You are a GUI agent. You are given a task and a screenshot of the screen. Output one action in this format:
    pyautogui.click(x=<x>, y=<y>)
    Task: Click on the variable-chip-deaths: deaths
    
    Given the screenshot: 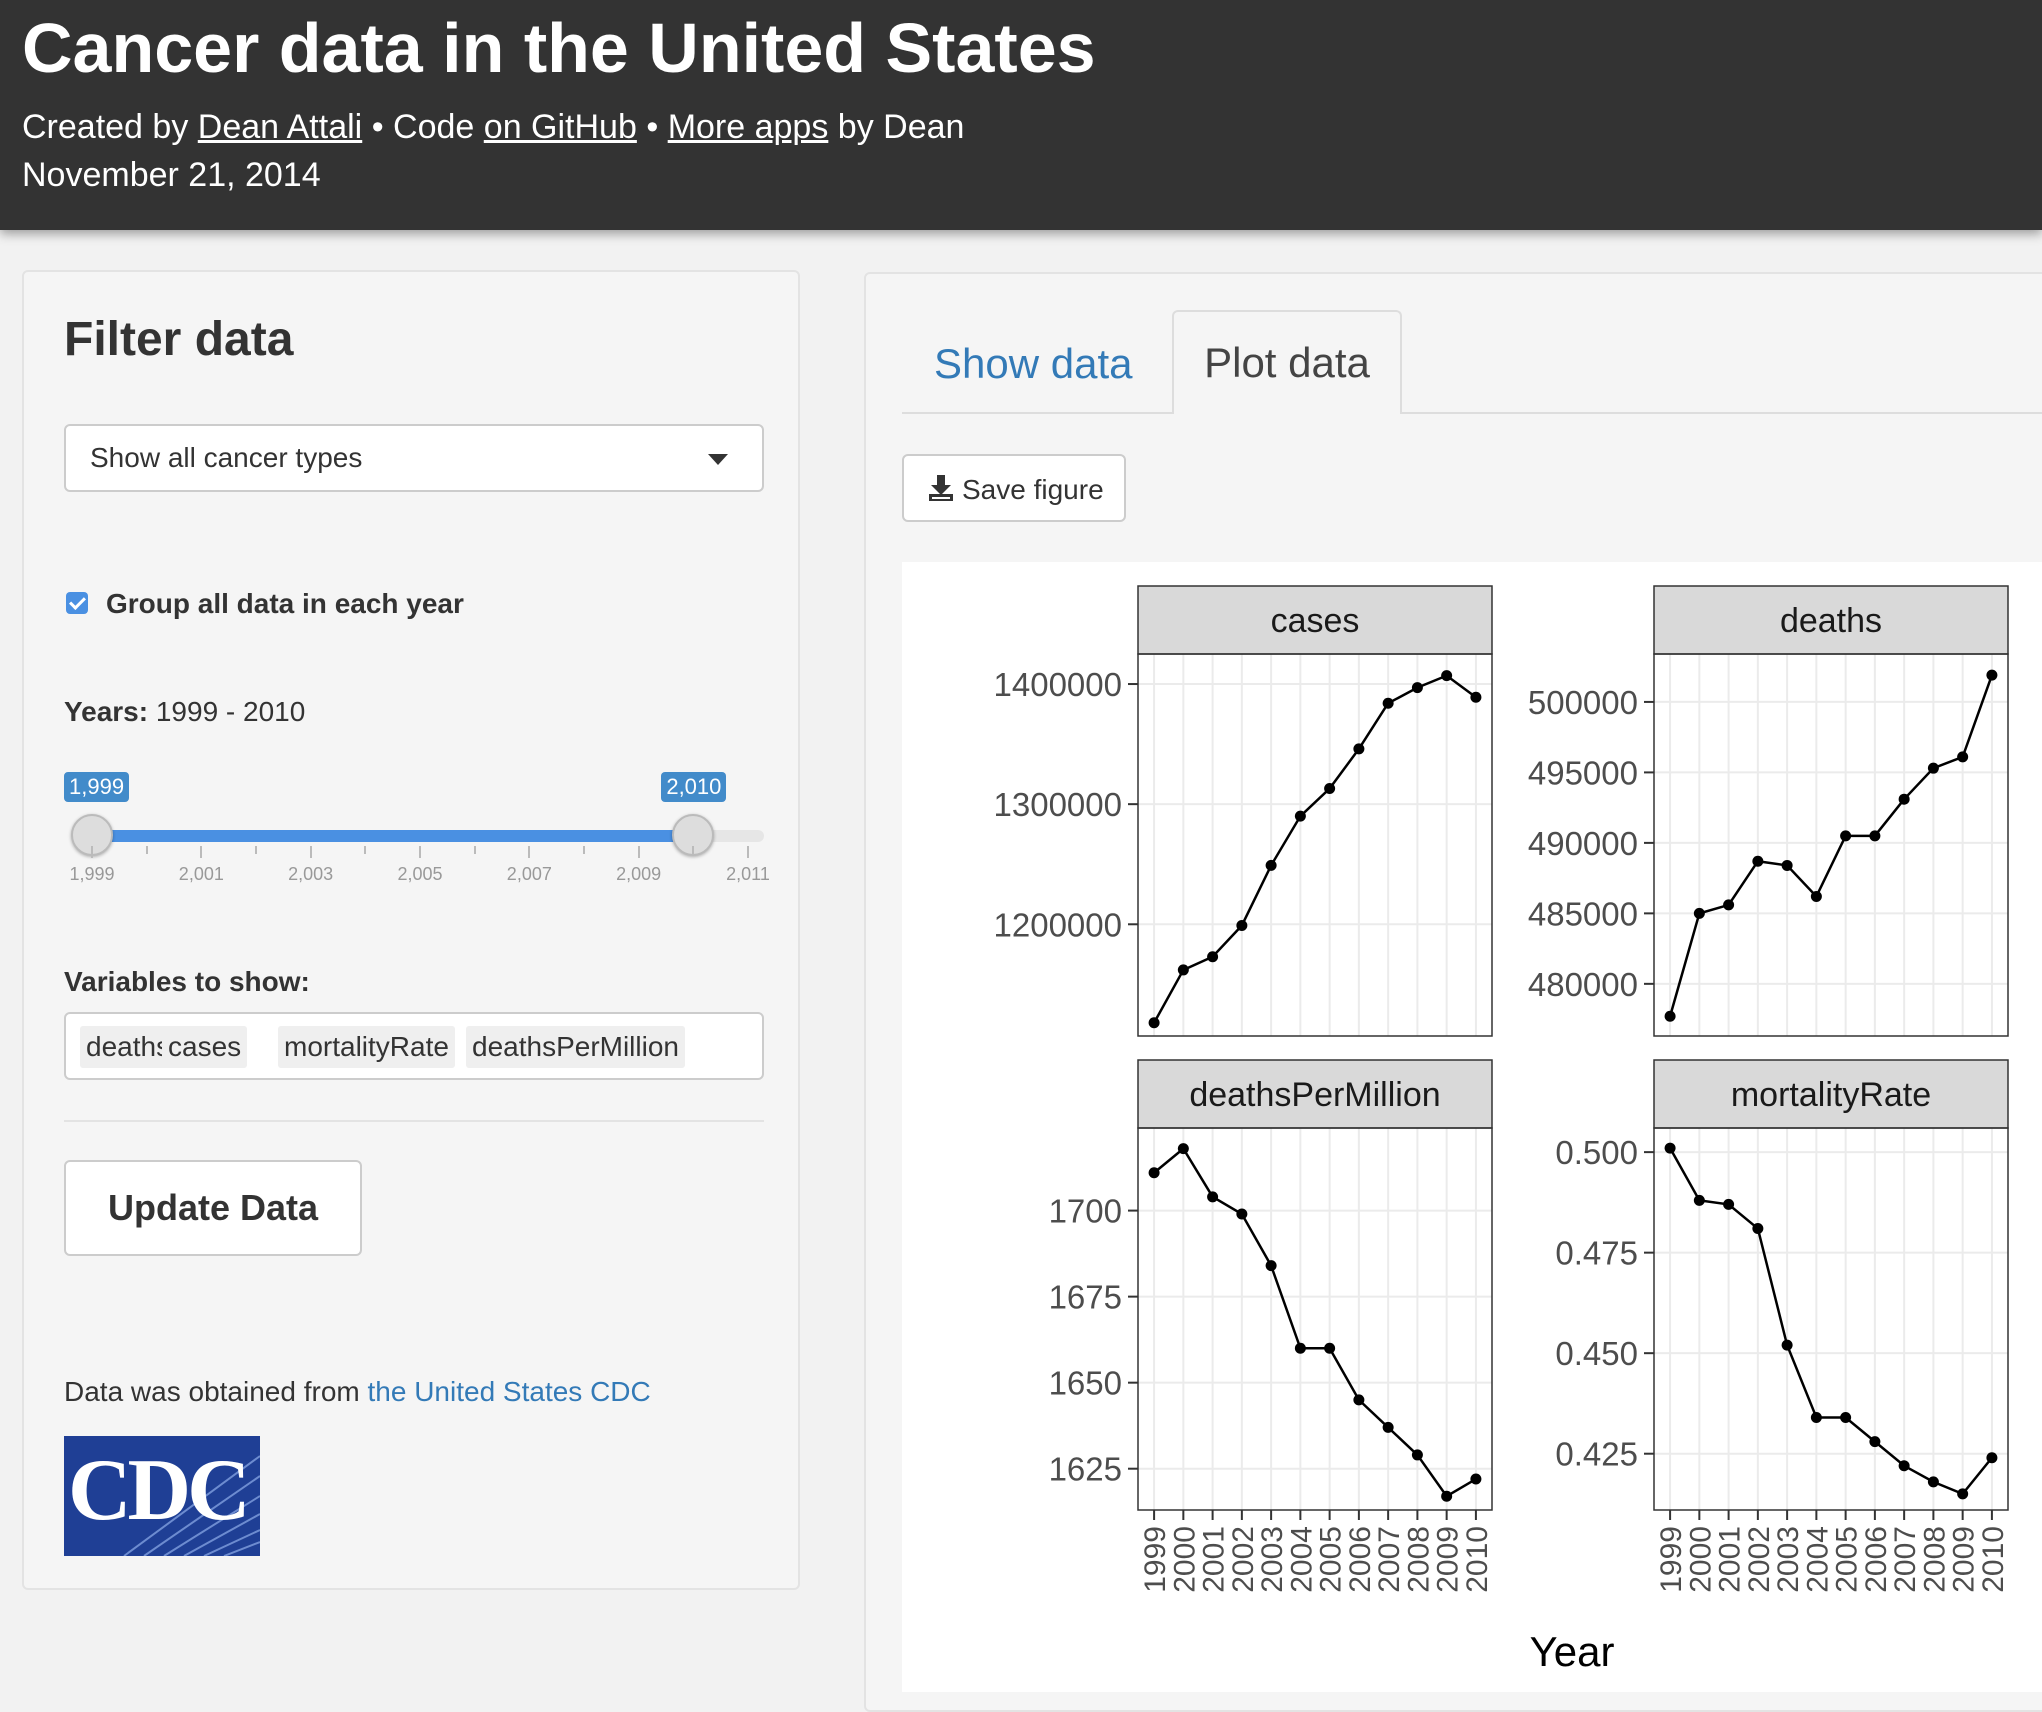 What is the action you would take?
    pyautogui.click(x=128, y=1047)
    